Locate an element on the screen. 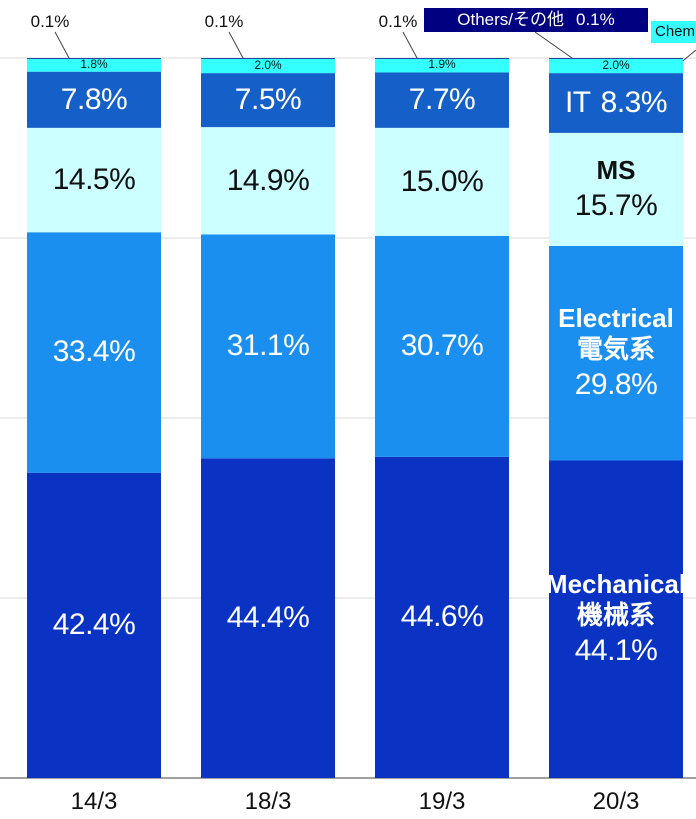 The image size is (696, 819). value-label: 1.8% is located at coordinates (94, 64).